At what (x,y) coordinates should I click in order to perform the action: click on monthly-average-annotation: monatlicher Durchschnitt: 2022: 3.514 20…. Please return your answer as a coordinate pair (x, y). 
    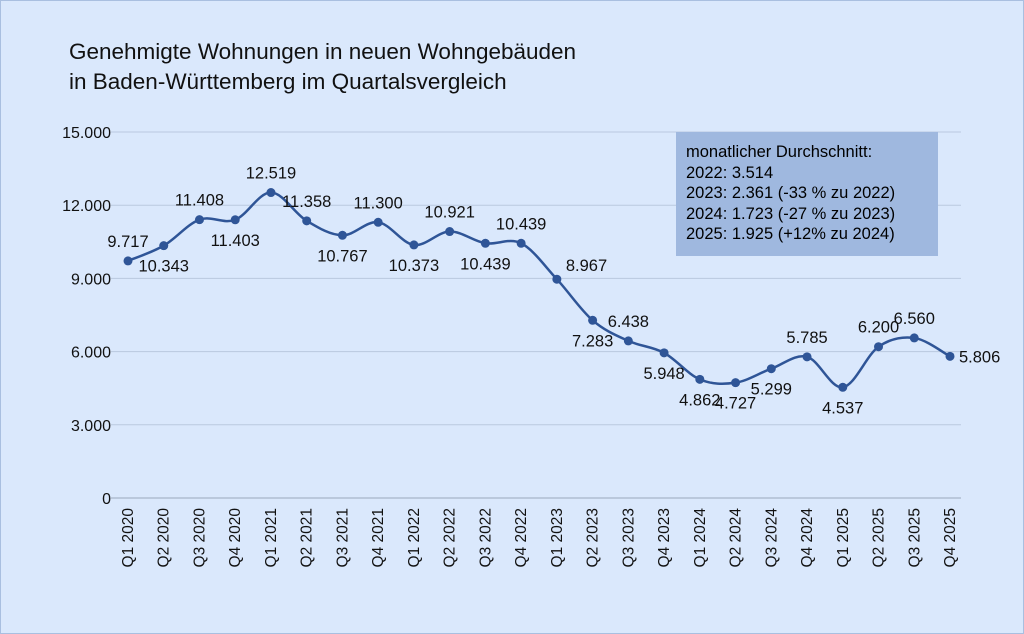
    Looking at the image, I should click on (807, 194).